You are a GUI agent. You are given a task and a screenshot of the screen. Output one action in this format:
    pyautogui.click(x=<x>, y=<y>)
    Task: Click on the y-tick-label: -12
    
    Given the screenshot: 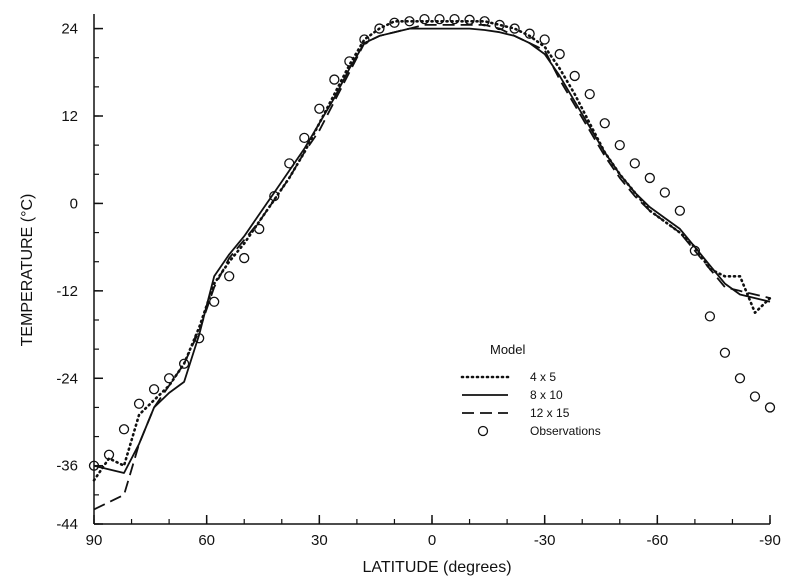 What is the action you would take?
    pyautogui.click(x=67, y=291)
    